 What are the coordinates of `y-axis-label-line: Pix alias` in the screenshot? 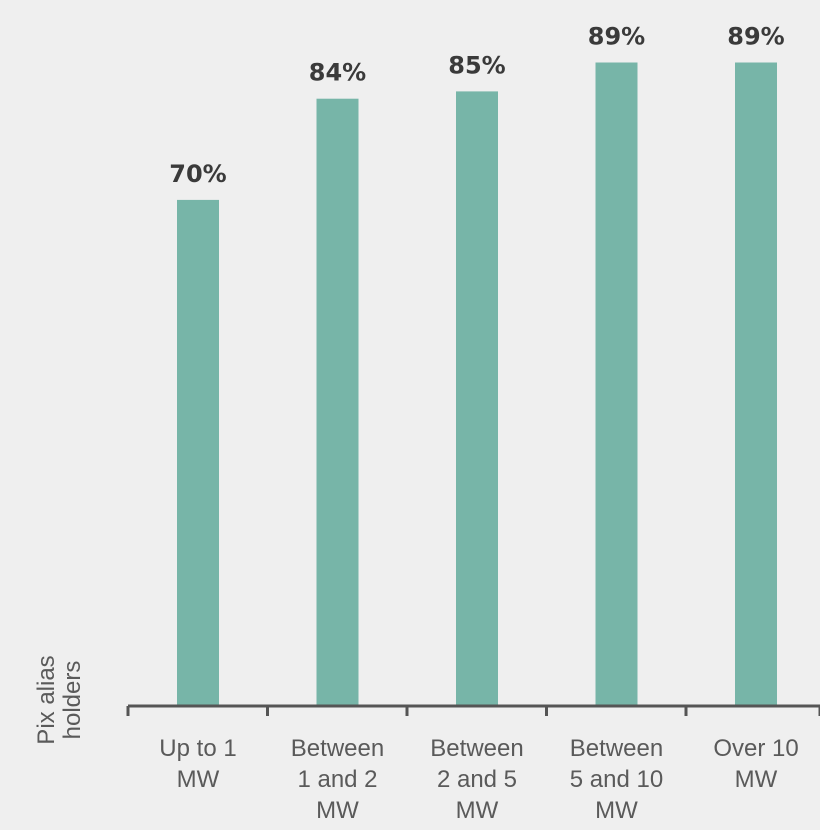 It's located at (46, 699).